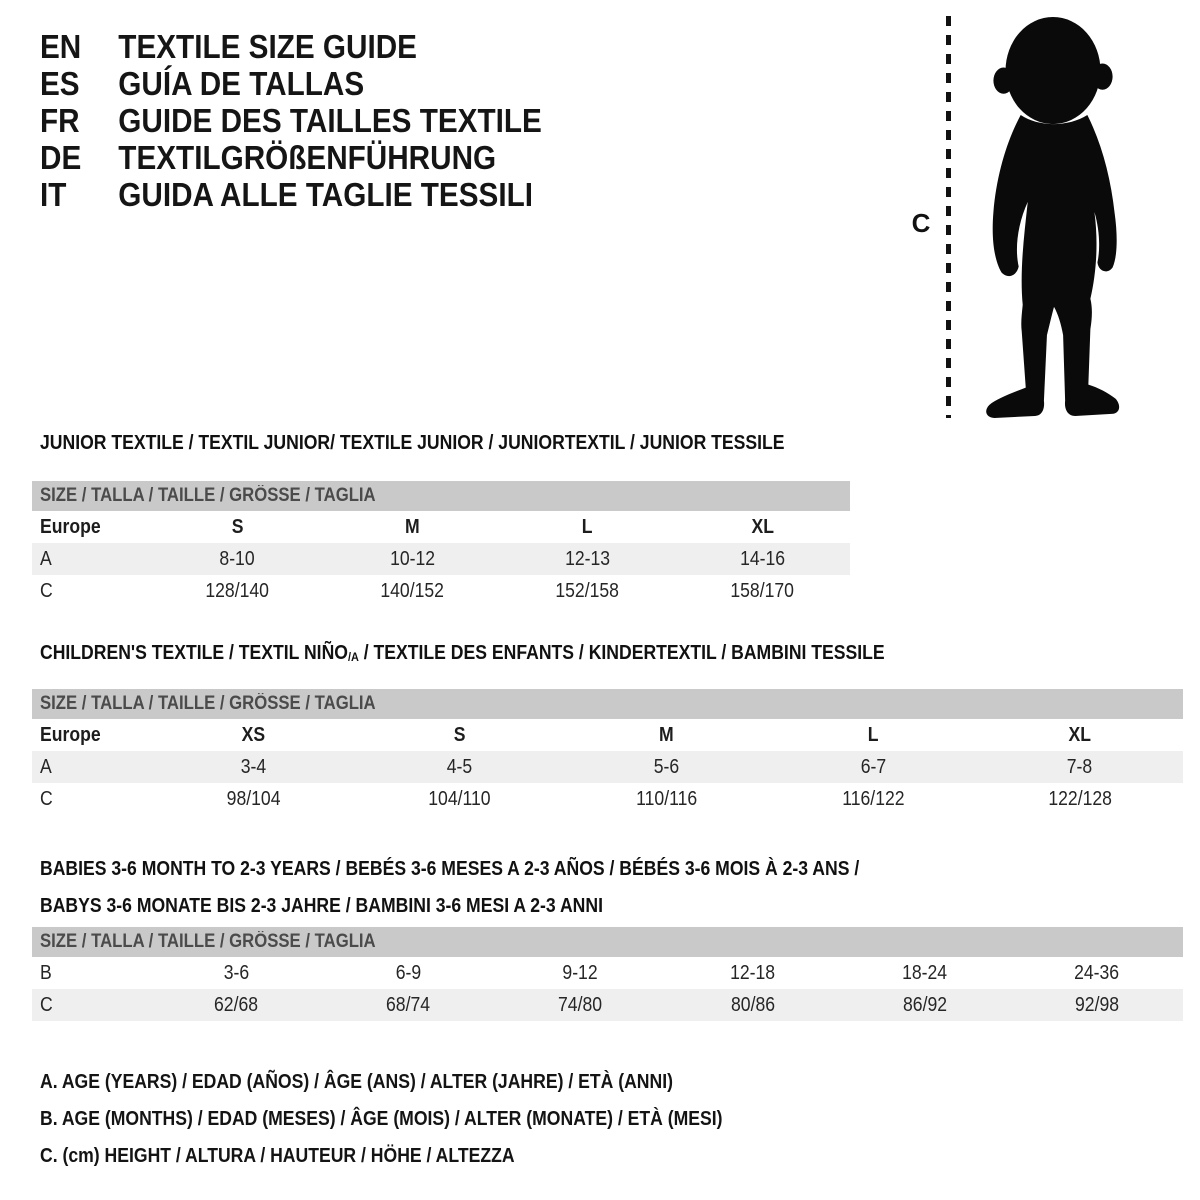 This screenshot has height=1200, width=1200. What do you see at coordinates (762, 590) in the screenshot?
I see `cell-value: 158/170` at bounding box center [762, 590].